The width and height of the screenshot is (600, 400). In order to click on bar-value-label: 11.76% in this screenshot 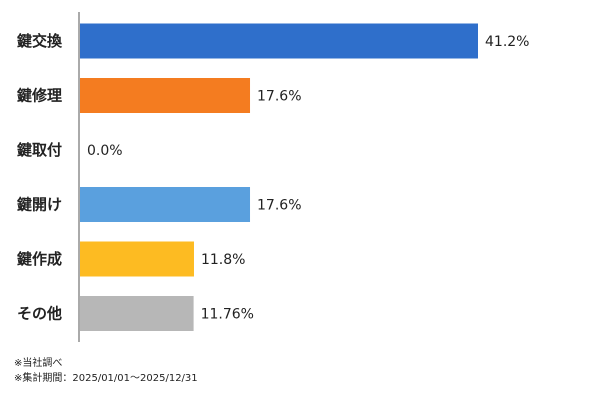, I will do `click(227, 315)`.